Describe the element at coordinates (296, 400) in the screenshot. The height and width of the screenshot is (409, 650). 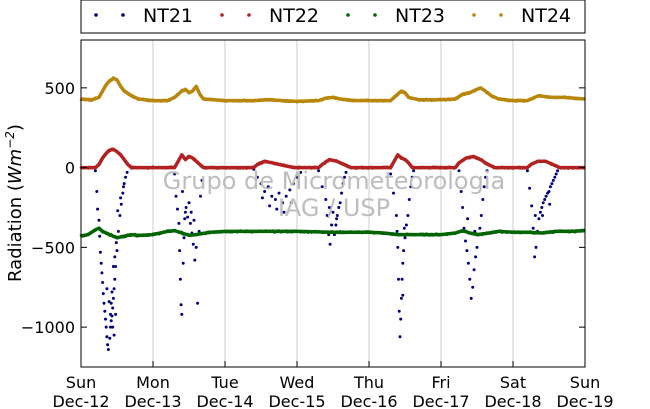
I see `x-tick-date-3: Dec-15` at that location.